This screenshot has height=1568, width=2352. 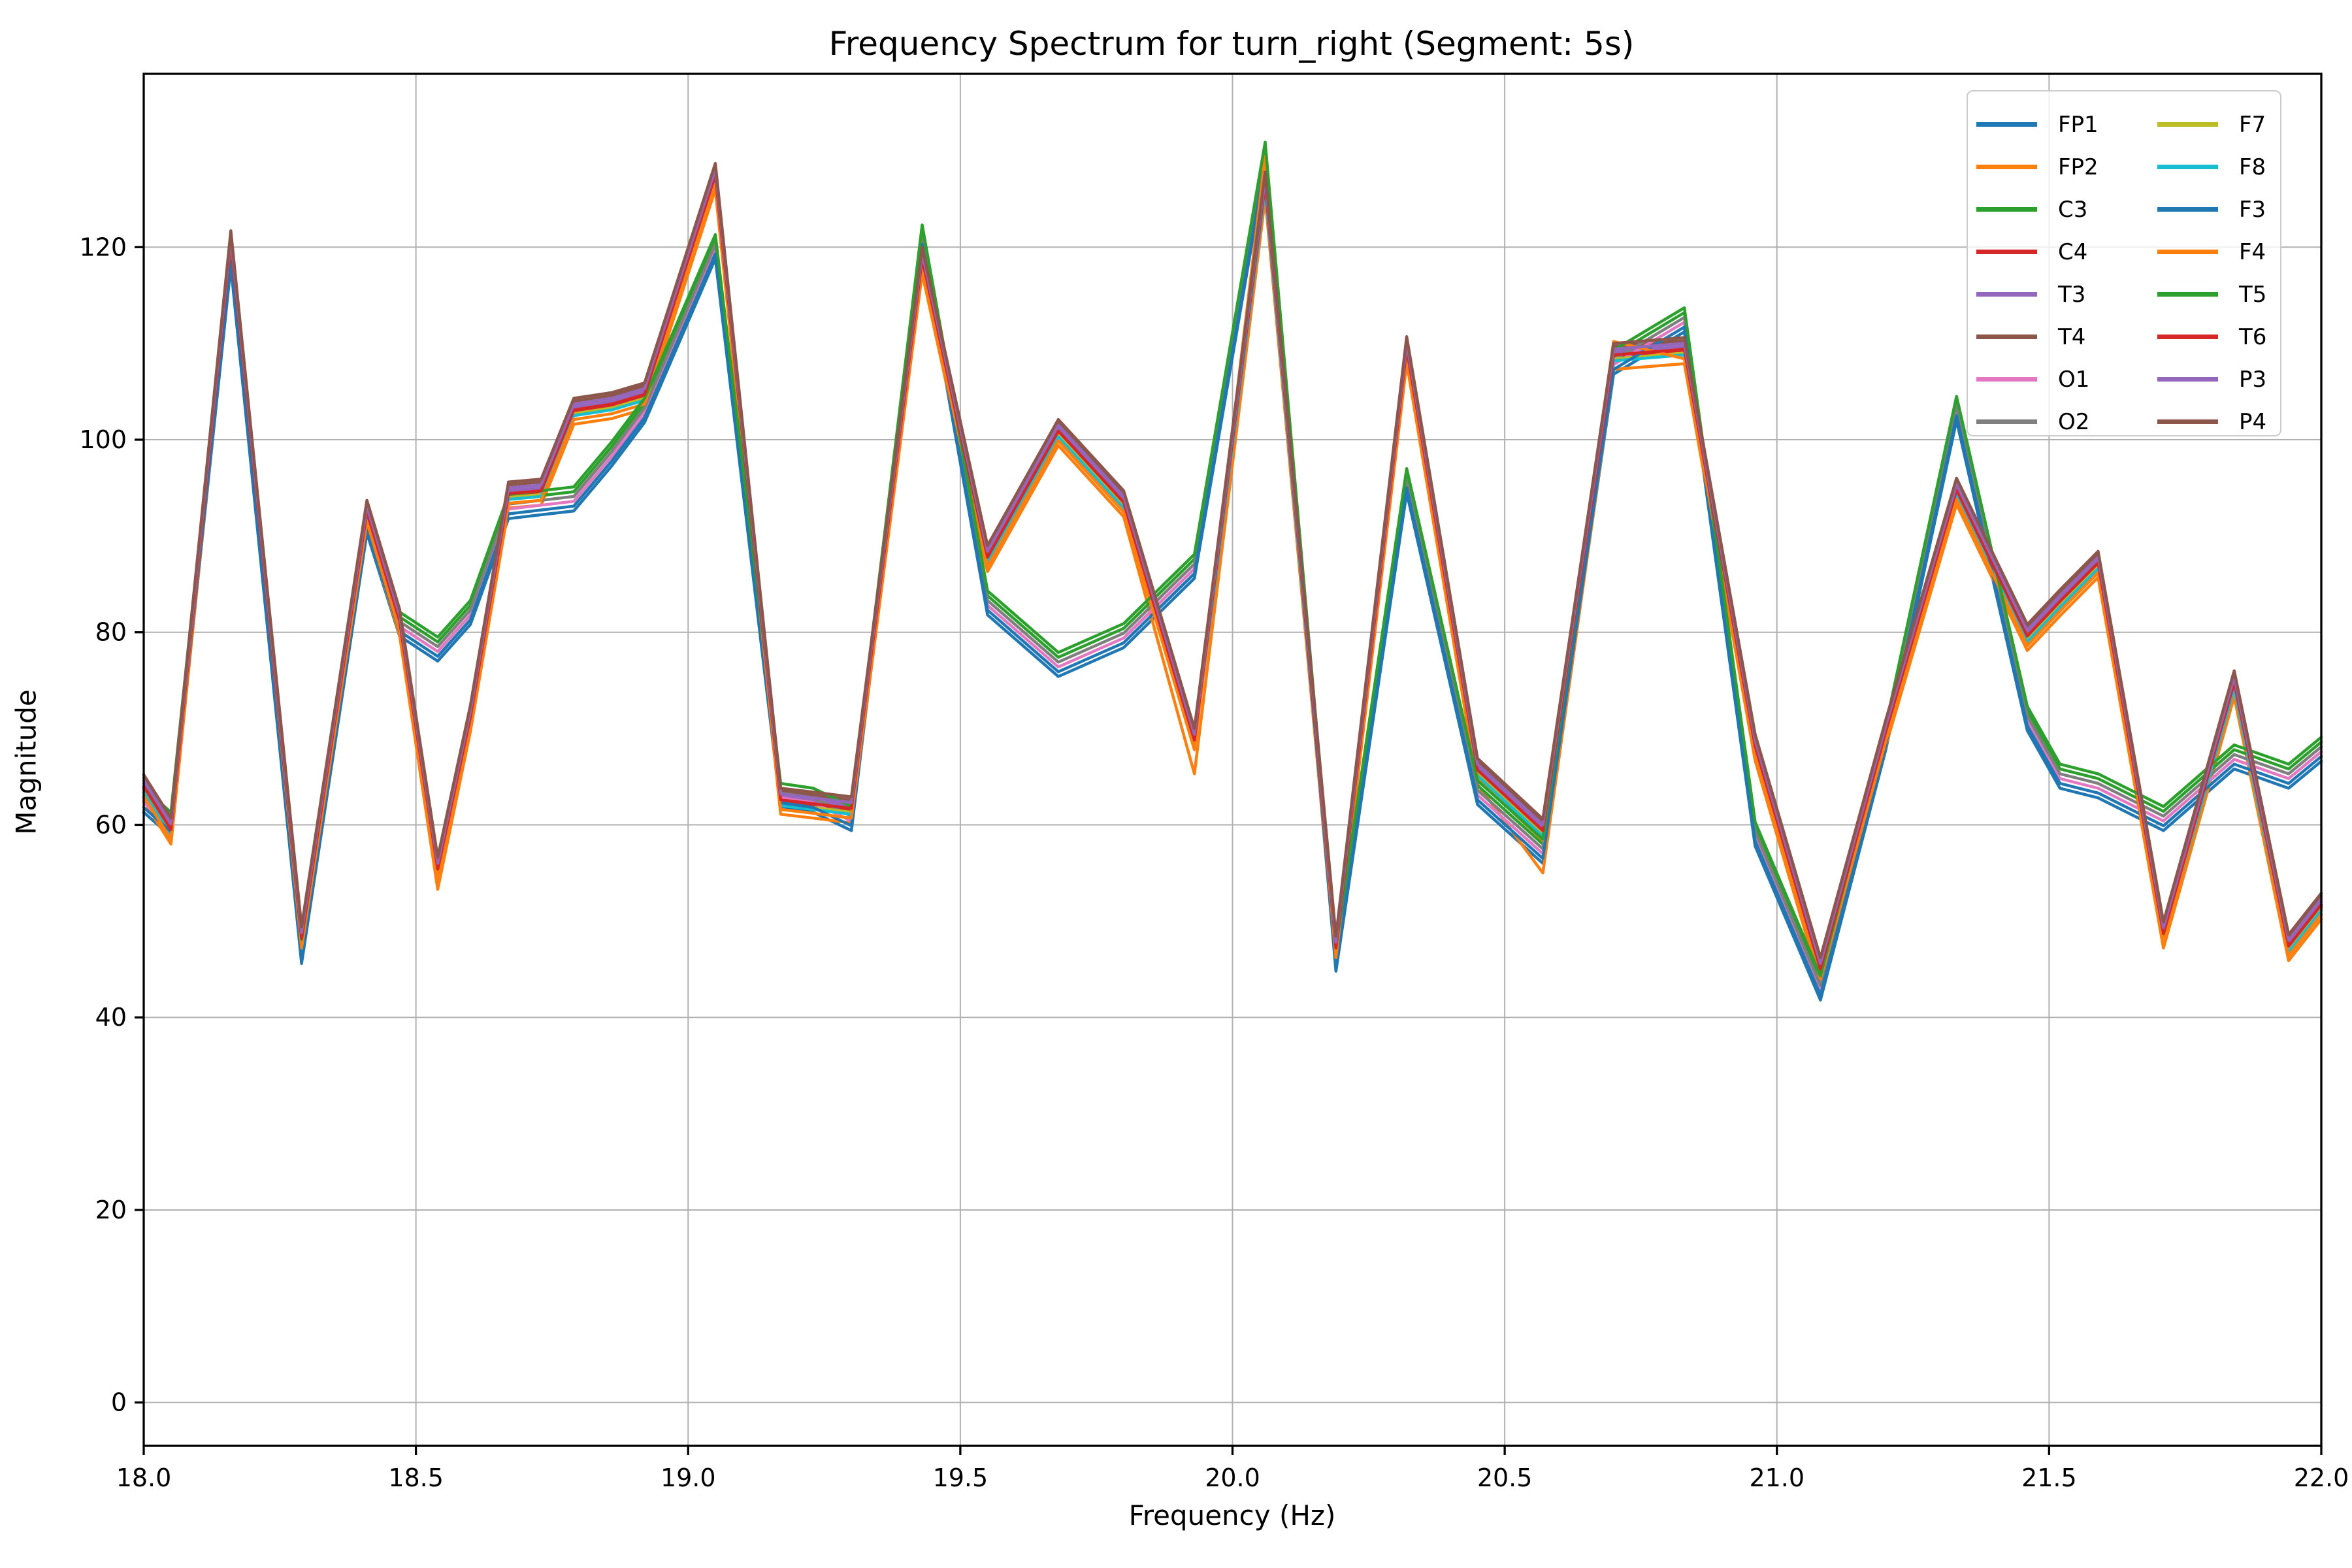 What do you see at coordinates (2072, 294) in the screenshot?
I see `legend-label: T3` at bounding box center [2072, 294].